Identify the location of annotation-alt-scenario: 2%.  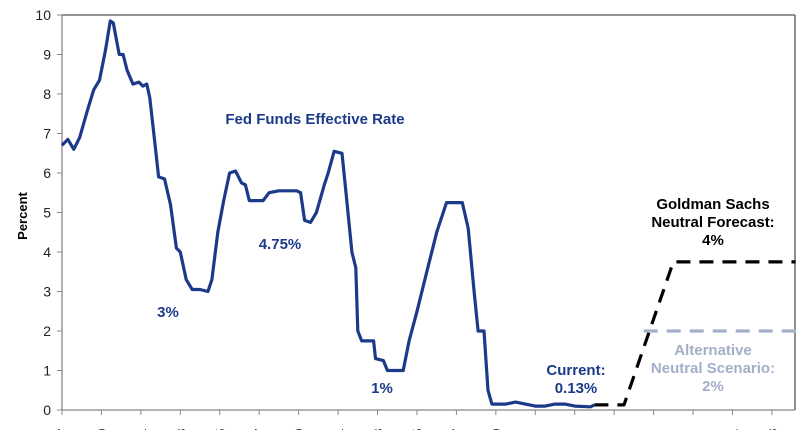
(713, 386).